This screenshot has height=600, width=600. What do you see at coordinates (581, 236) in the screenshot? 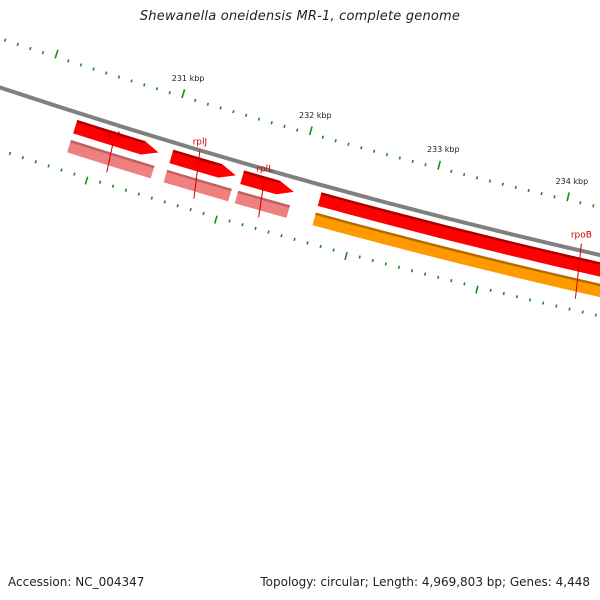
I see `gene-label-rpob: rpoB` at bounding box center [581, 236].